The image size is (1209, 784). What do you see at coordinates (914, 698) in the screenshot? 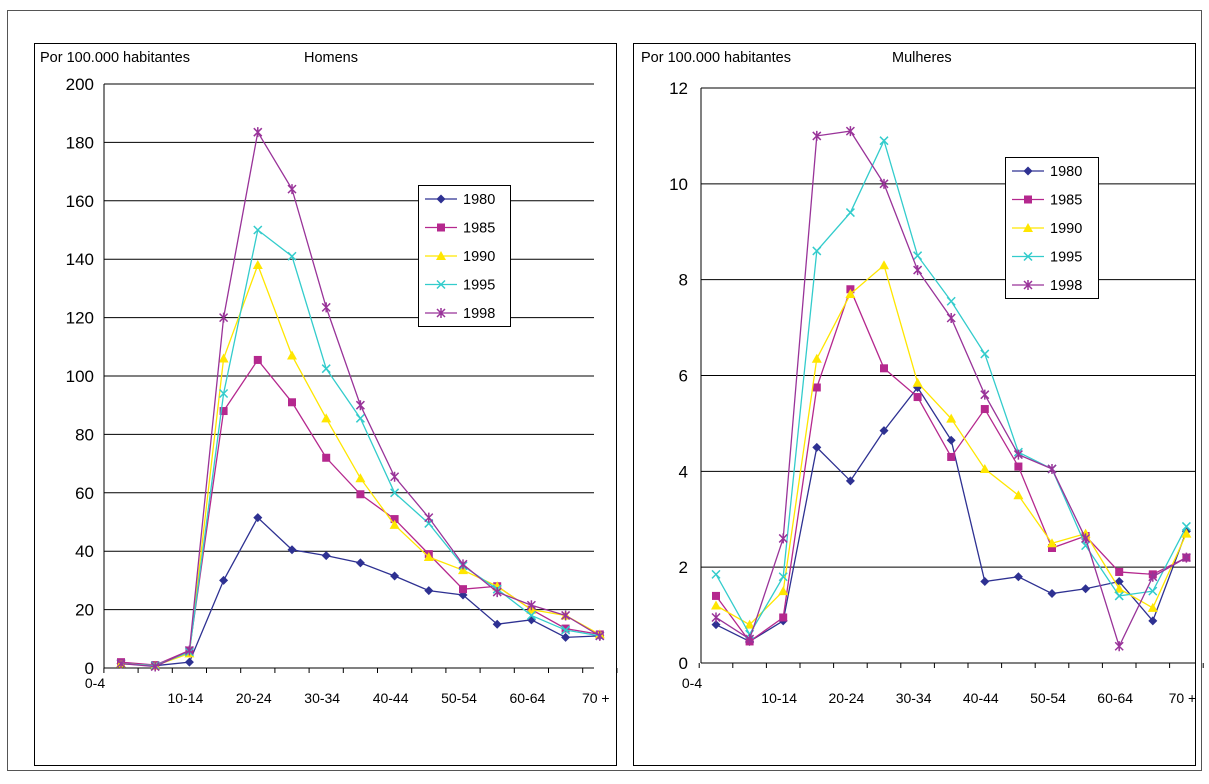
I see `x-tick-label: 30-34` at bounding box center [914, 698].